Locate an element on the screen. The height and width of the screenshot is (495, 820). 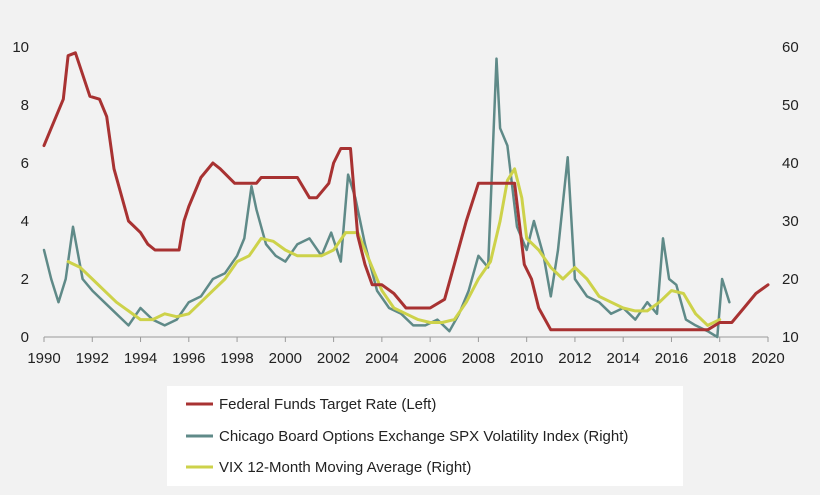
x-tick-label: 2002 is located at coordinates (333, 358).